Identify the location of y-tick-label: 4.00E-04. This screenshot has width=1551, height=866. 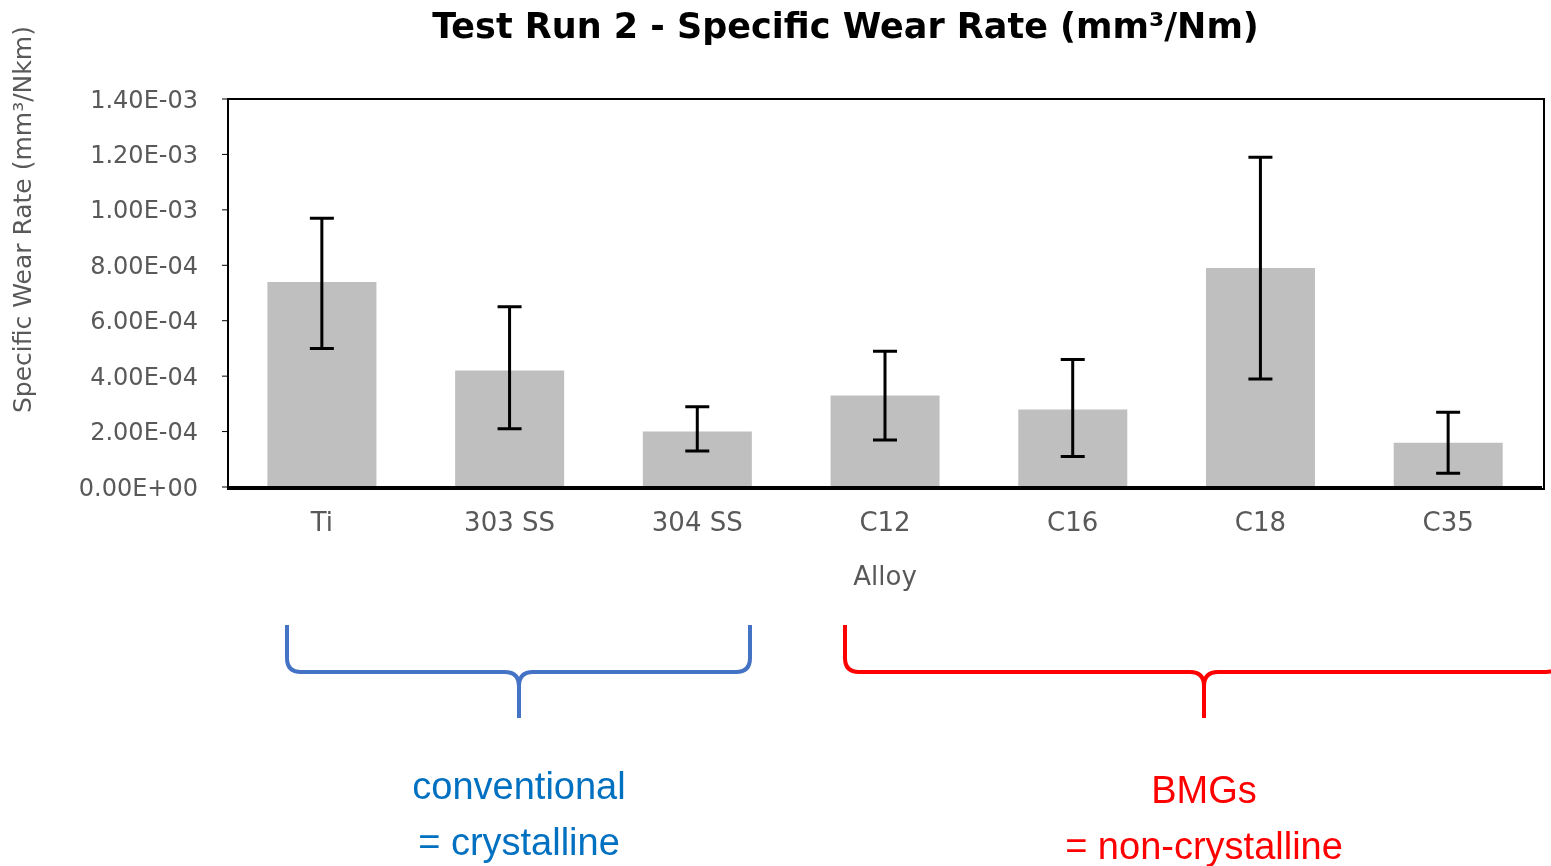
(144, 376).